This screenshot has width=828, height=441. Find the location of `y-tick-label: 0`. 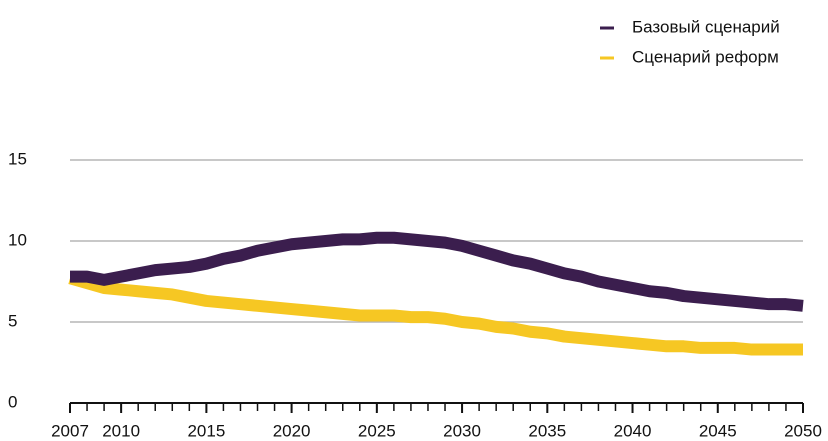

y-tick-label: 0 is located at coordinates (12, 401).